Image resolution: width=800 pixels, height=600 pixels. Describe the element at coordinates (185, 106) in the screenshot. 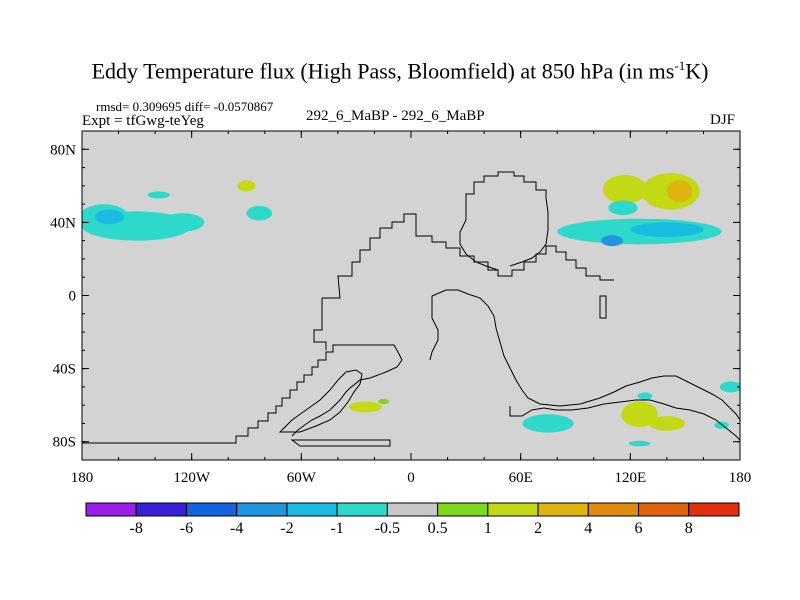

I see `stats-text: rmsd= 0.309695 diff= -0.0570867` at that location.